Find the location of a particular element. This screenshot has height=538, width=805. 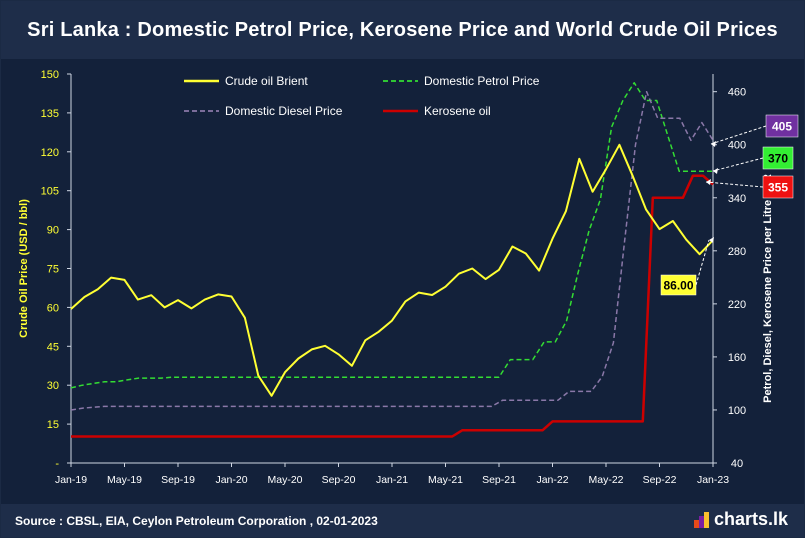

callout-label: 405 is located at coordinates (782, 127).